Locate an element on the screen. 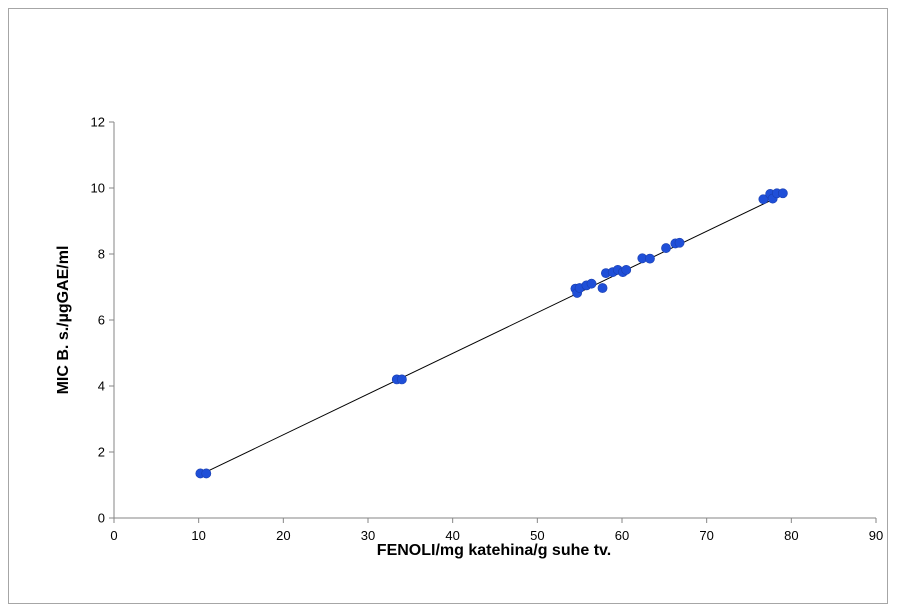  y-tick-label: 10 is located at coordinates (98, 188).